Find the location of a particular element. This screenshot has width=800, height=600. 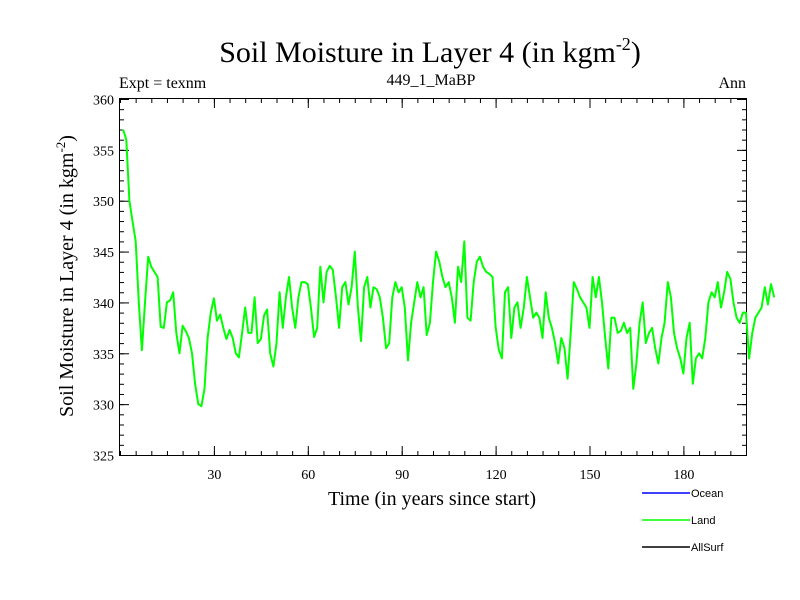

y-tick-label: 340 is located at coordinates (103, 304).